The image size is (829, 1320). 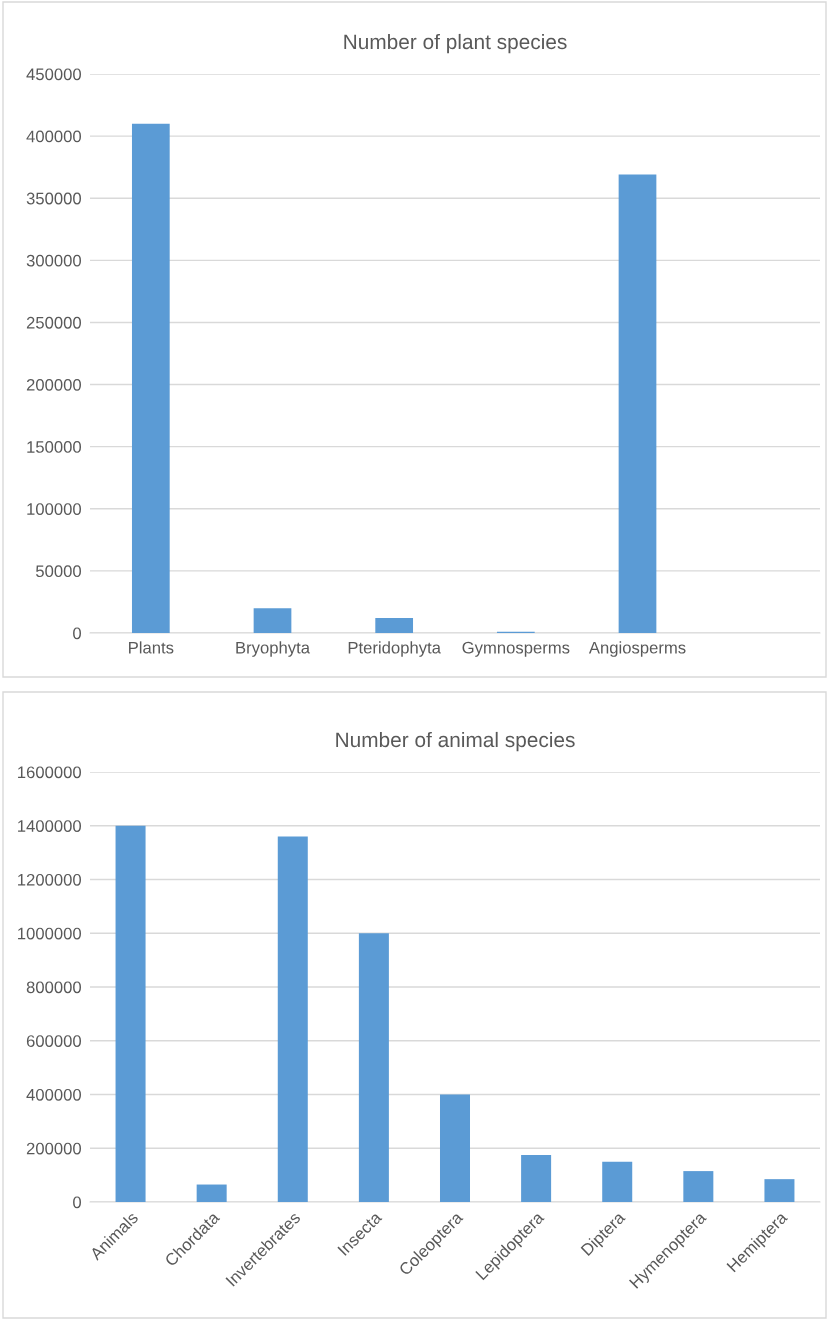 I want to click on x-tick-label: Bryophyta, so click(x=273, y=649).